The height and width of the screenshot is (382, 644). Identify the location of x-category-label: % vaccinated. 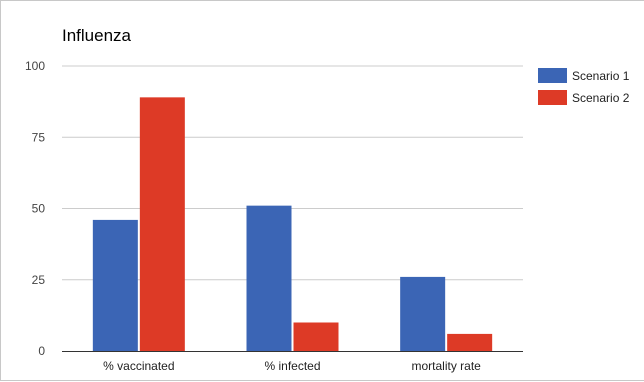
(138, 366).